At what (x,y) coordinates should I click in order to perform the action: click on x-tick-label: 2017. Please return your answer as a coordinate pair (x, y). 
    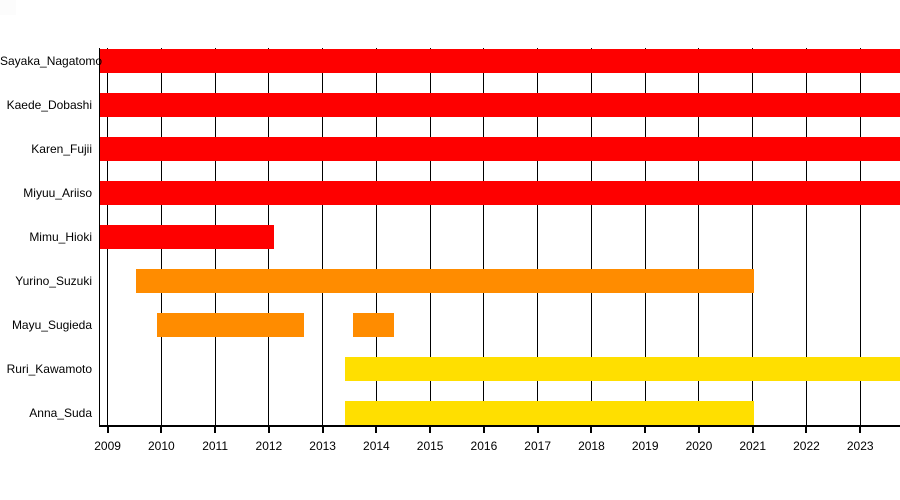
    Looking at the image, I should click on (538, 446).